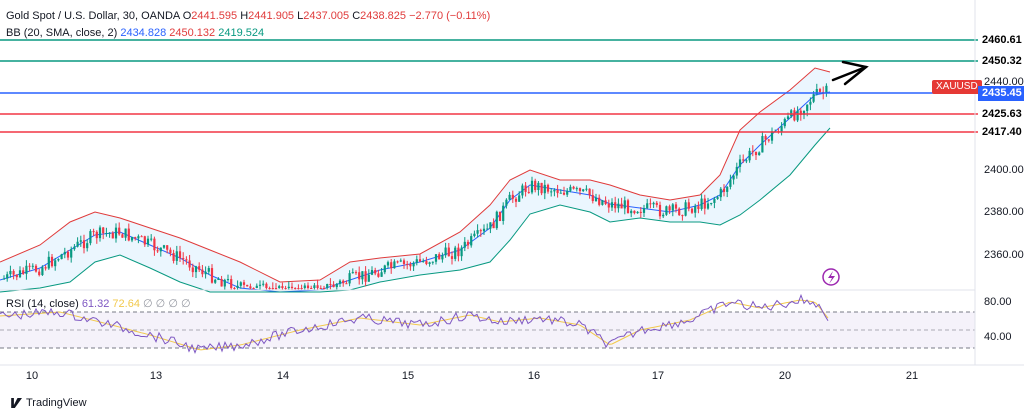  I want to click on rsi-legend: RSI (14, close) 61.32 72.64 ∅ ∅ ∅ ∅, so click(98, 304).